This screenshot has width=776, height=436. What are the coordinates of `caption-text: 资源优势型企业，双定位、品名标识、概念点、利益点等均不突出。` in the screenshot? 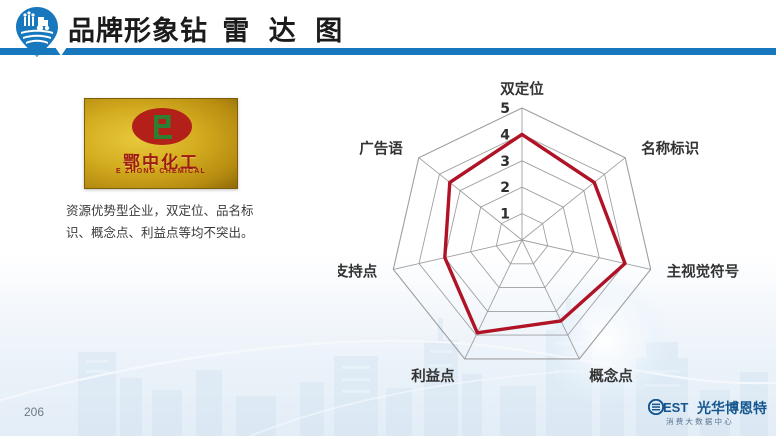 It's located at (160, 221).